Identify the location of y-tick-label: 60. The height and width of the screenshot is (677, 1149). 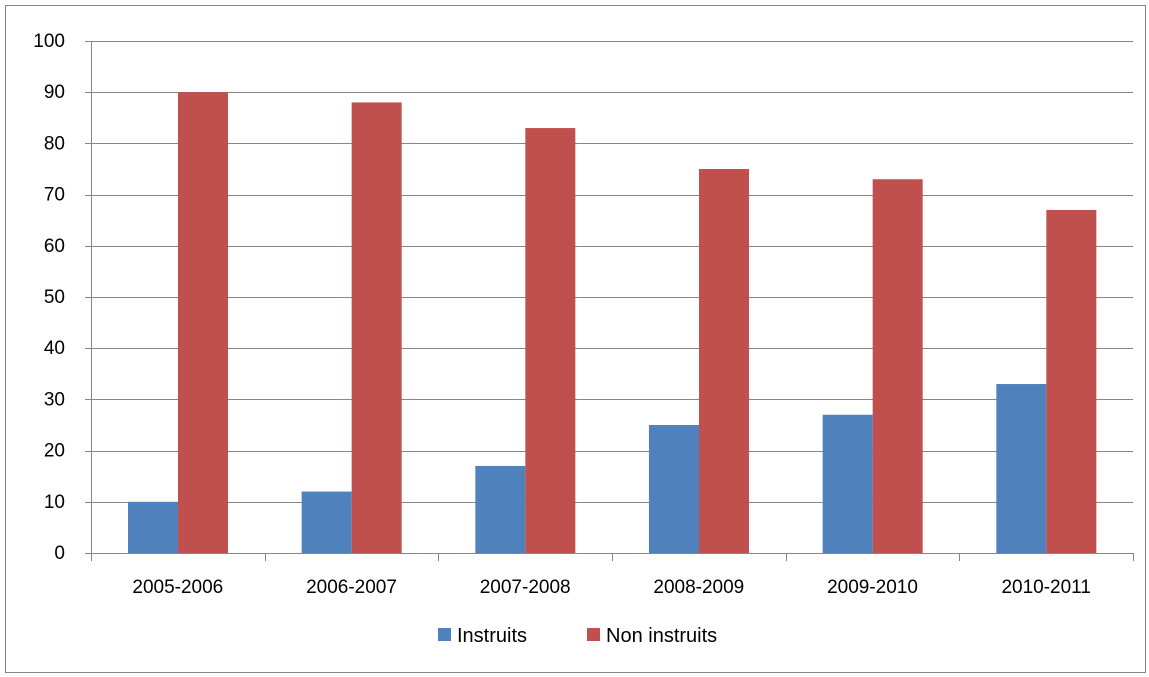
(54, 246).